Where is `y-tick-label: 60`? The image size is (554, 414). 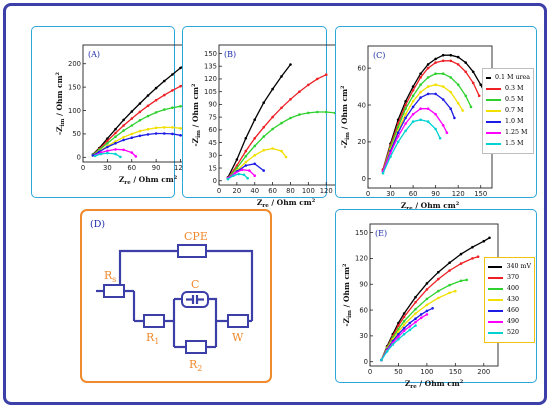
y-tick-label: 60 is located at coordinates (363, 310).